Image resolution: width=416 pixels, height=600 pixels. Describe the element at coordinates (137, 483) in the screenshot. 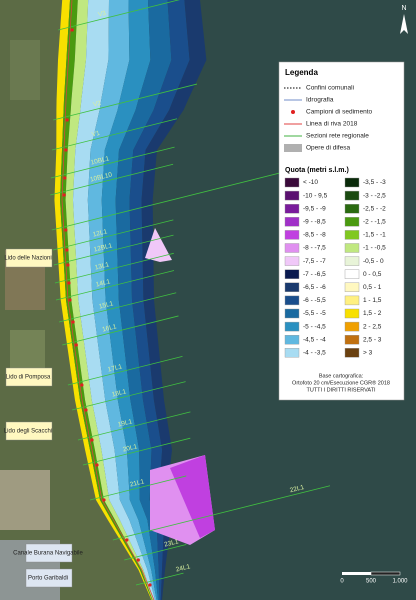

I see `section-label: 21L1` at that location.